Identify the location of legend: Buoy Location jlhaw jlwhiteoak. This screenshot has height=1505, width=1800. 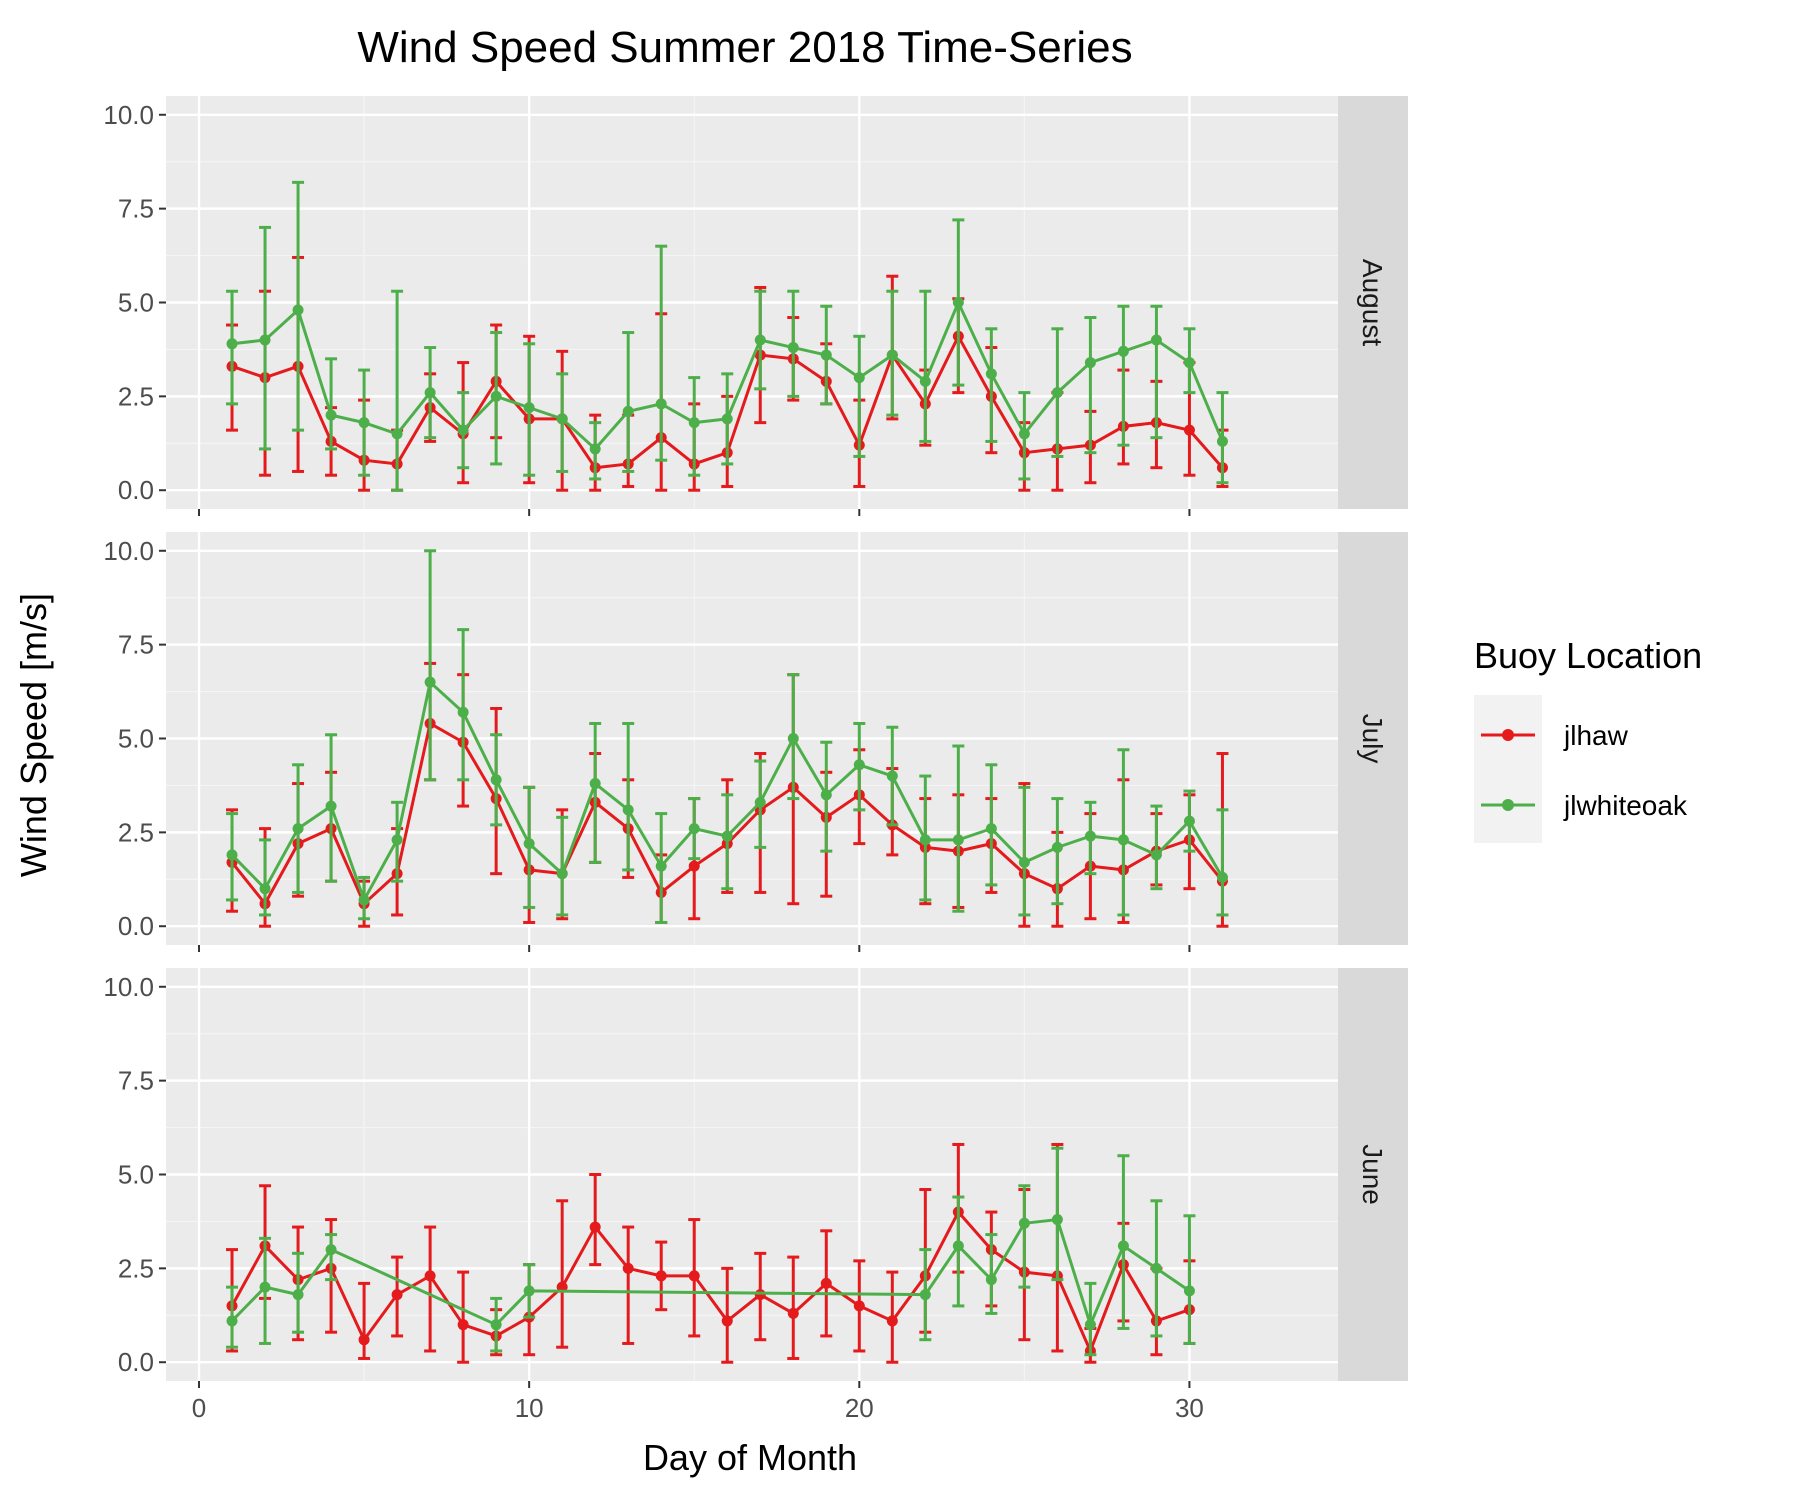
(1588, 739).